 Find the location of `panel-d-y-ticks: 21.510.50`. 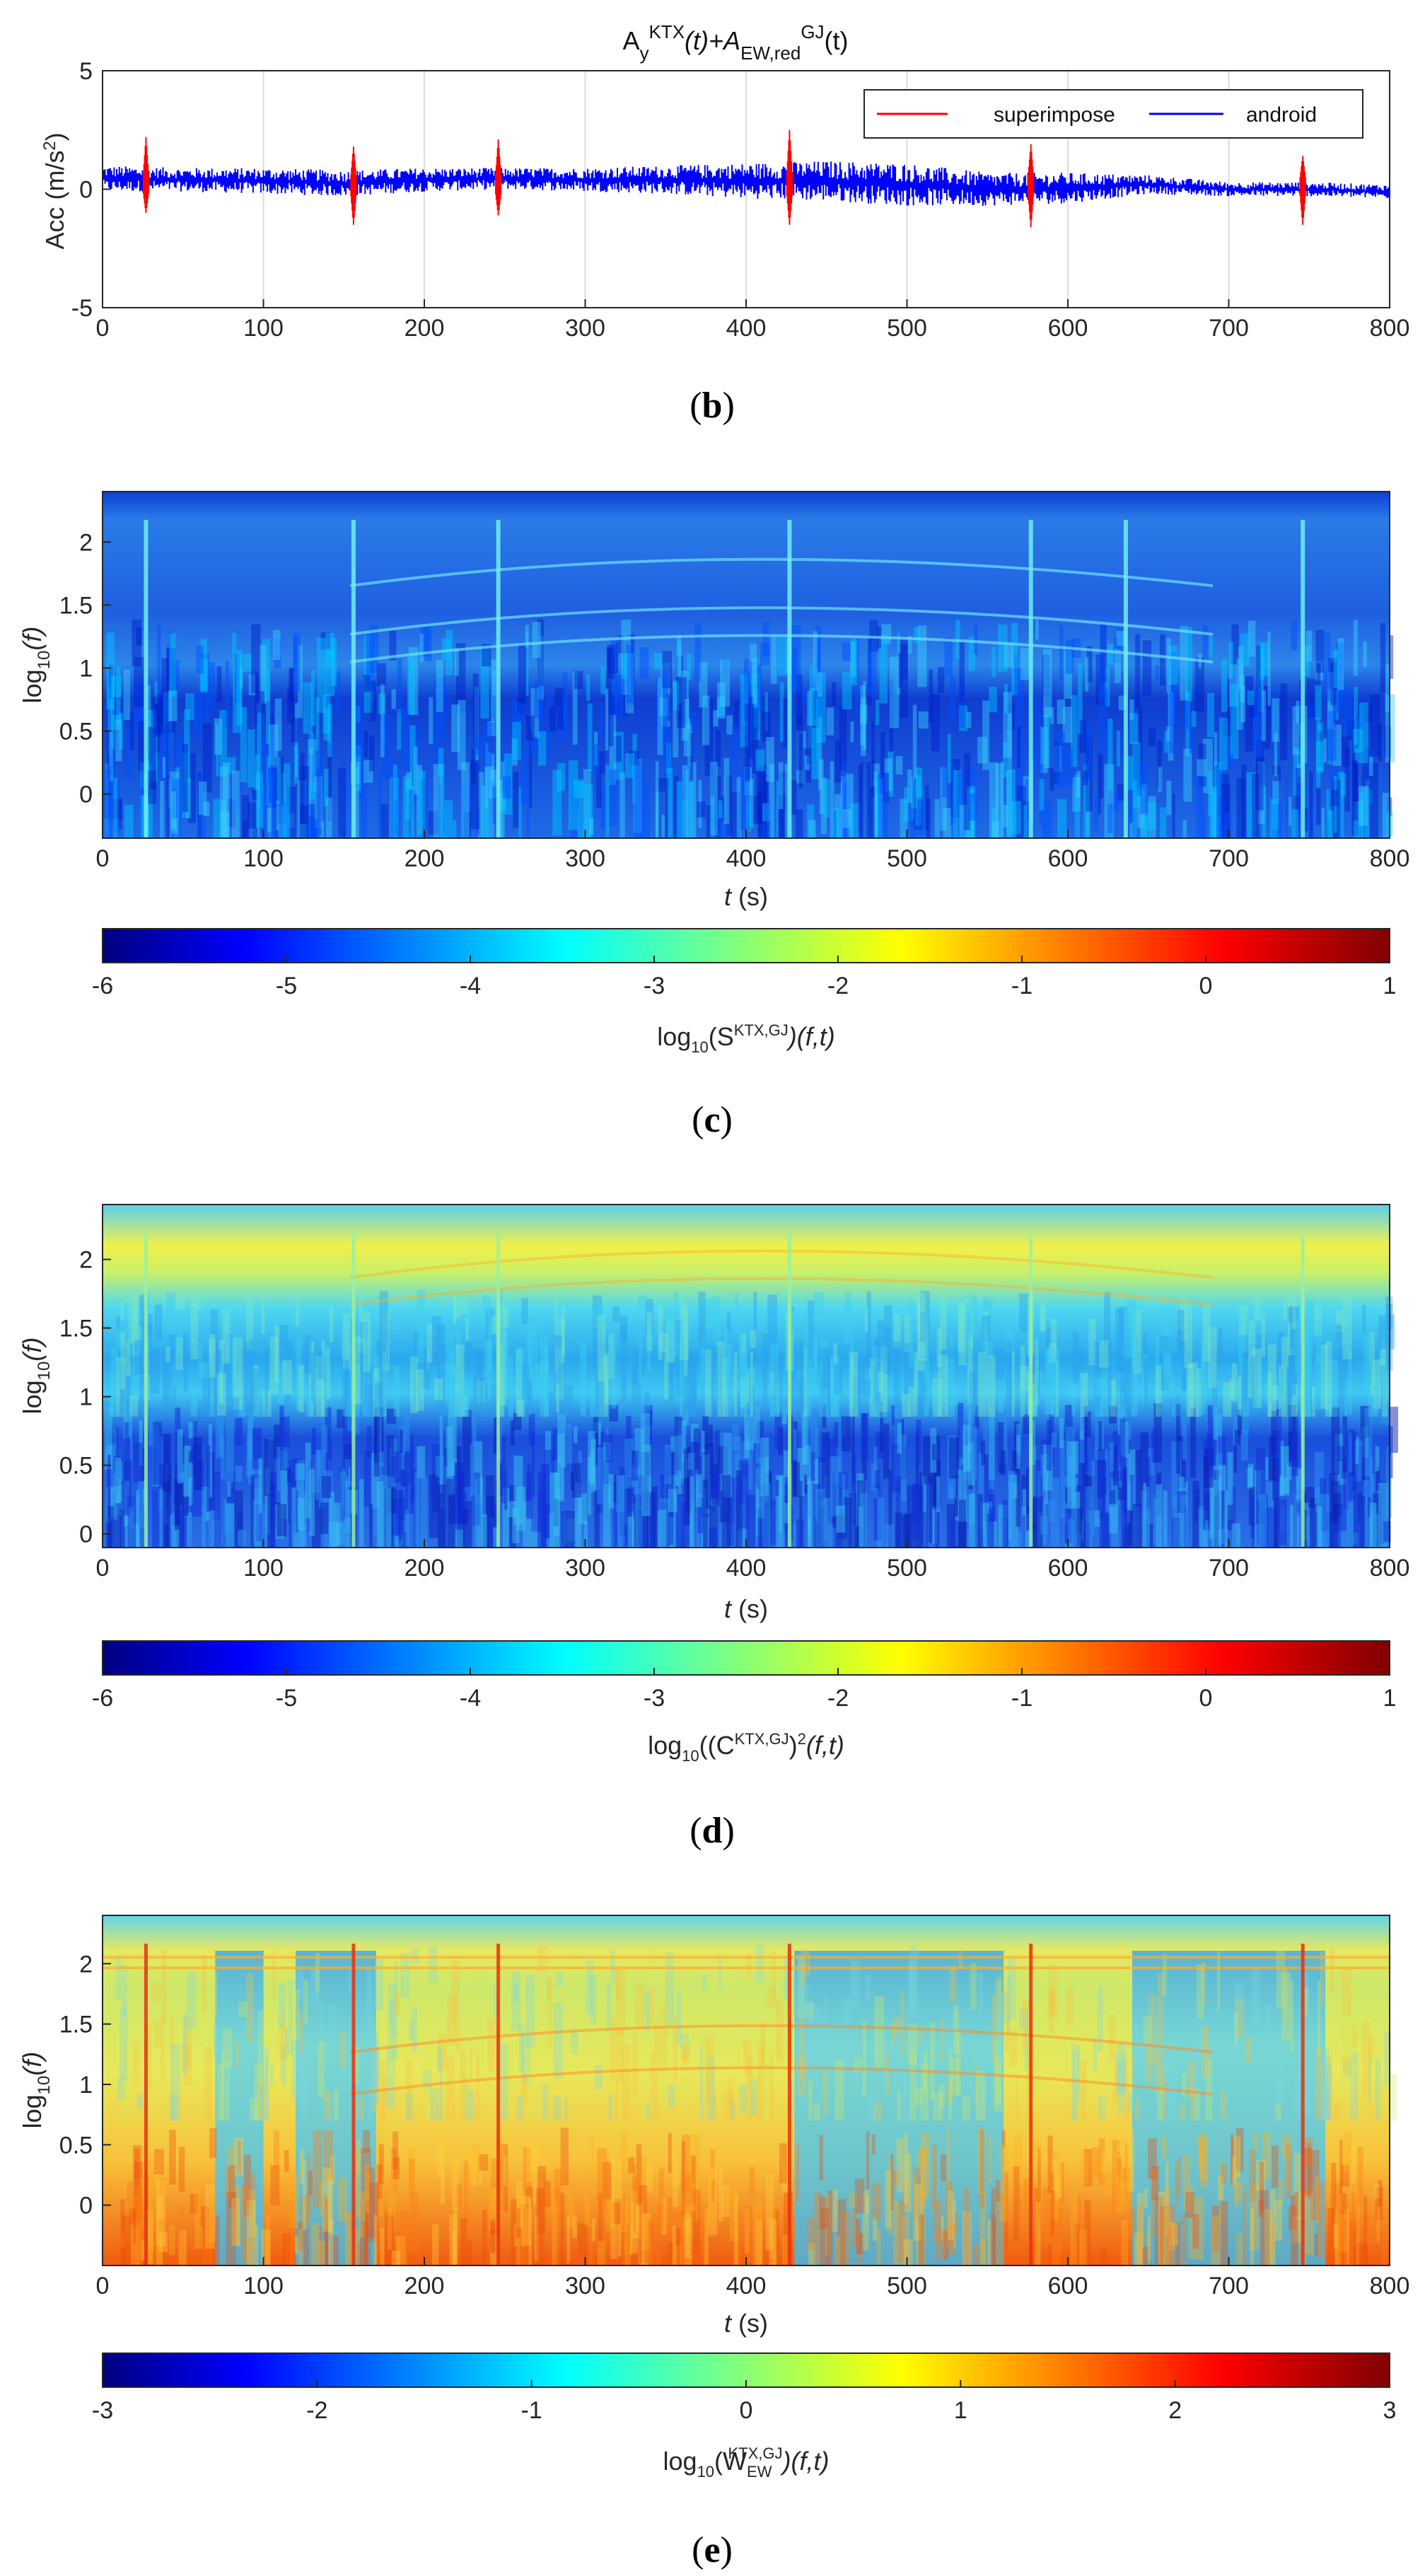

panel-d-y-ticks: 21.510.50 is located at coordinates (85, 1397).